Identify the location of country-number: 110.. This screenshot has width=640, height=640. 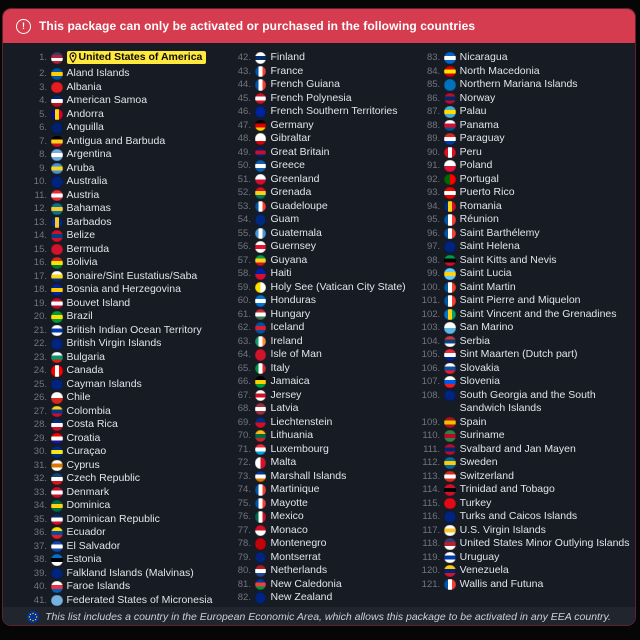
(431, 435).